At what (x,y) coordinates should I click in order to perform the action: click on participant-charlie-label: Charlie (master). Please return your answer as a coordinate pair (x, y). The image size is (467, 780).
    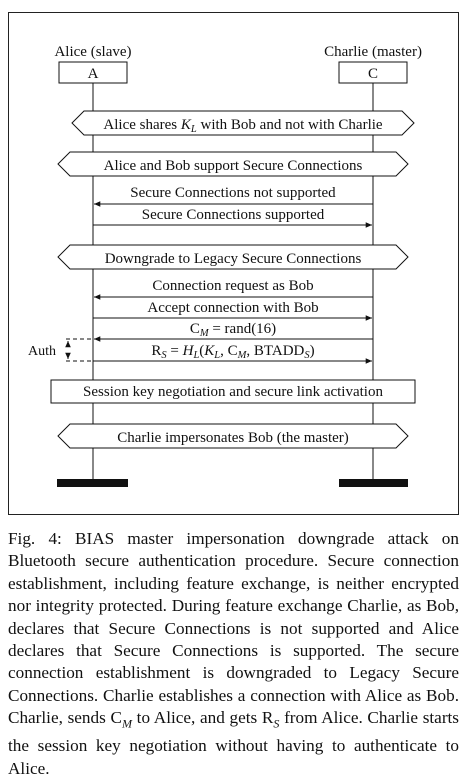
    Looking at the image, I should click on (373, 52).